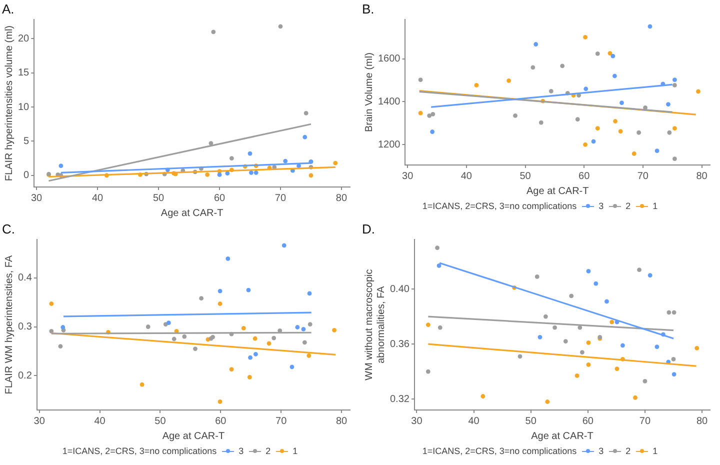  Describe the element at coordinates (400, 399) in the screenshot. I see `y-tick-label: 0.32` at that location.